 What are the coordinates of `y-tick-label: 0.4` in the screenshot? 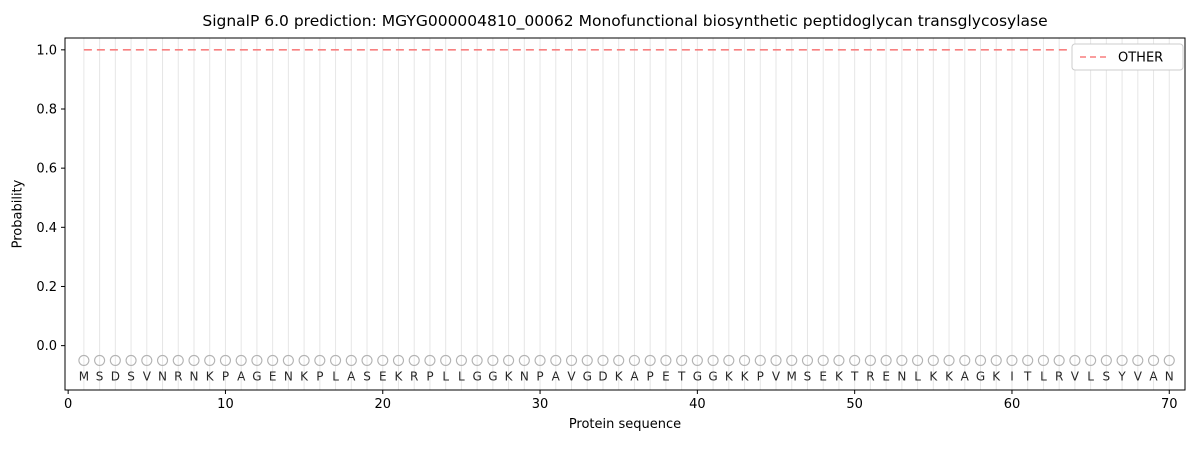 It's located at (46, 228).